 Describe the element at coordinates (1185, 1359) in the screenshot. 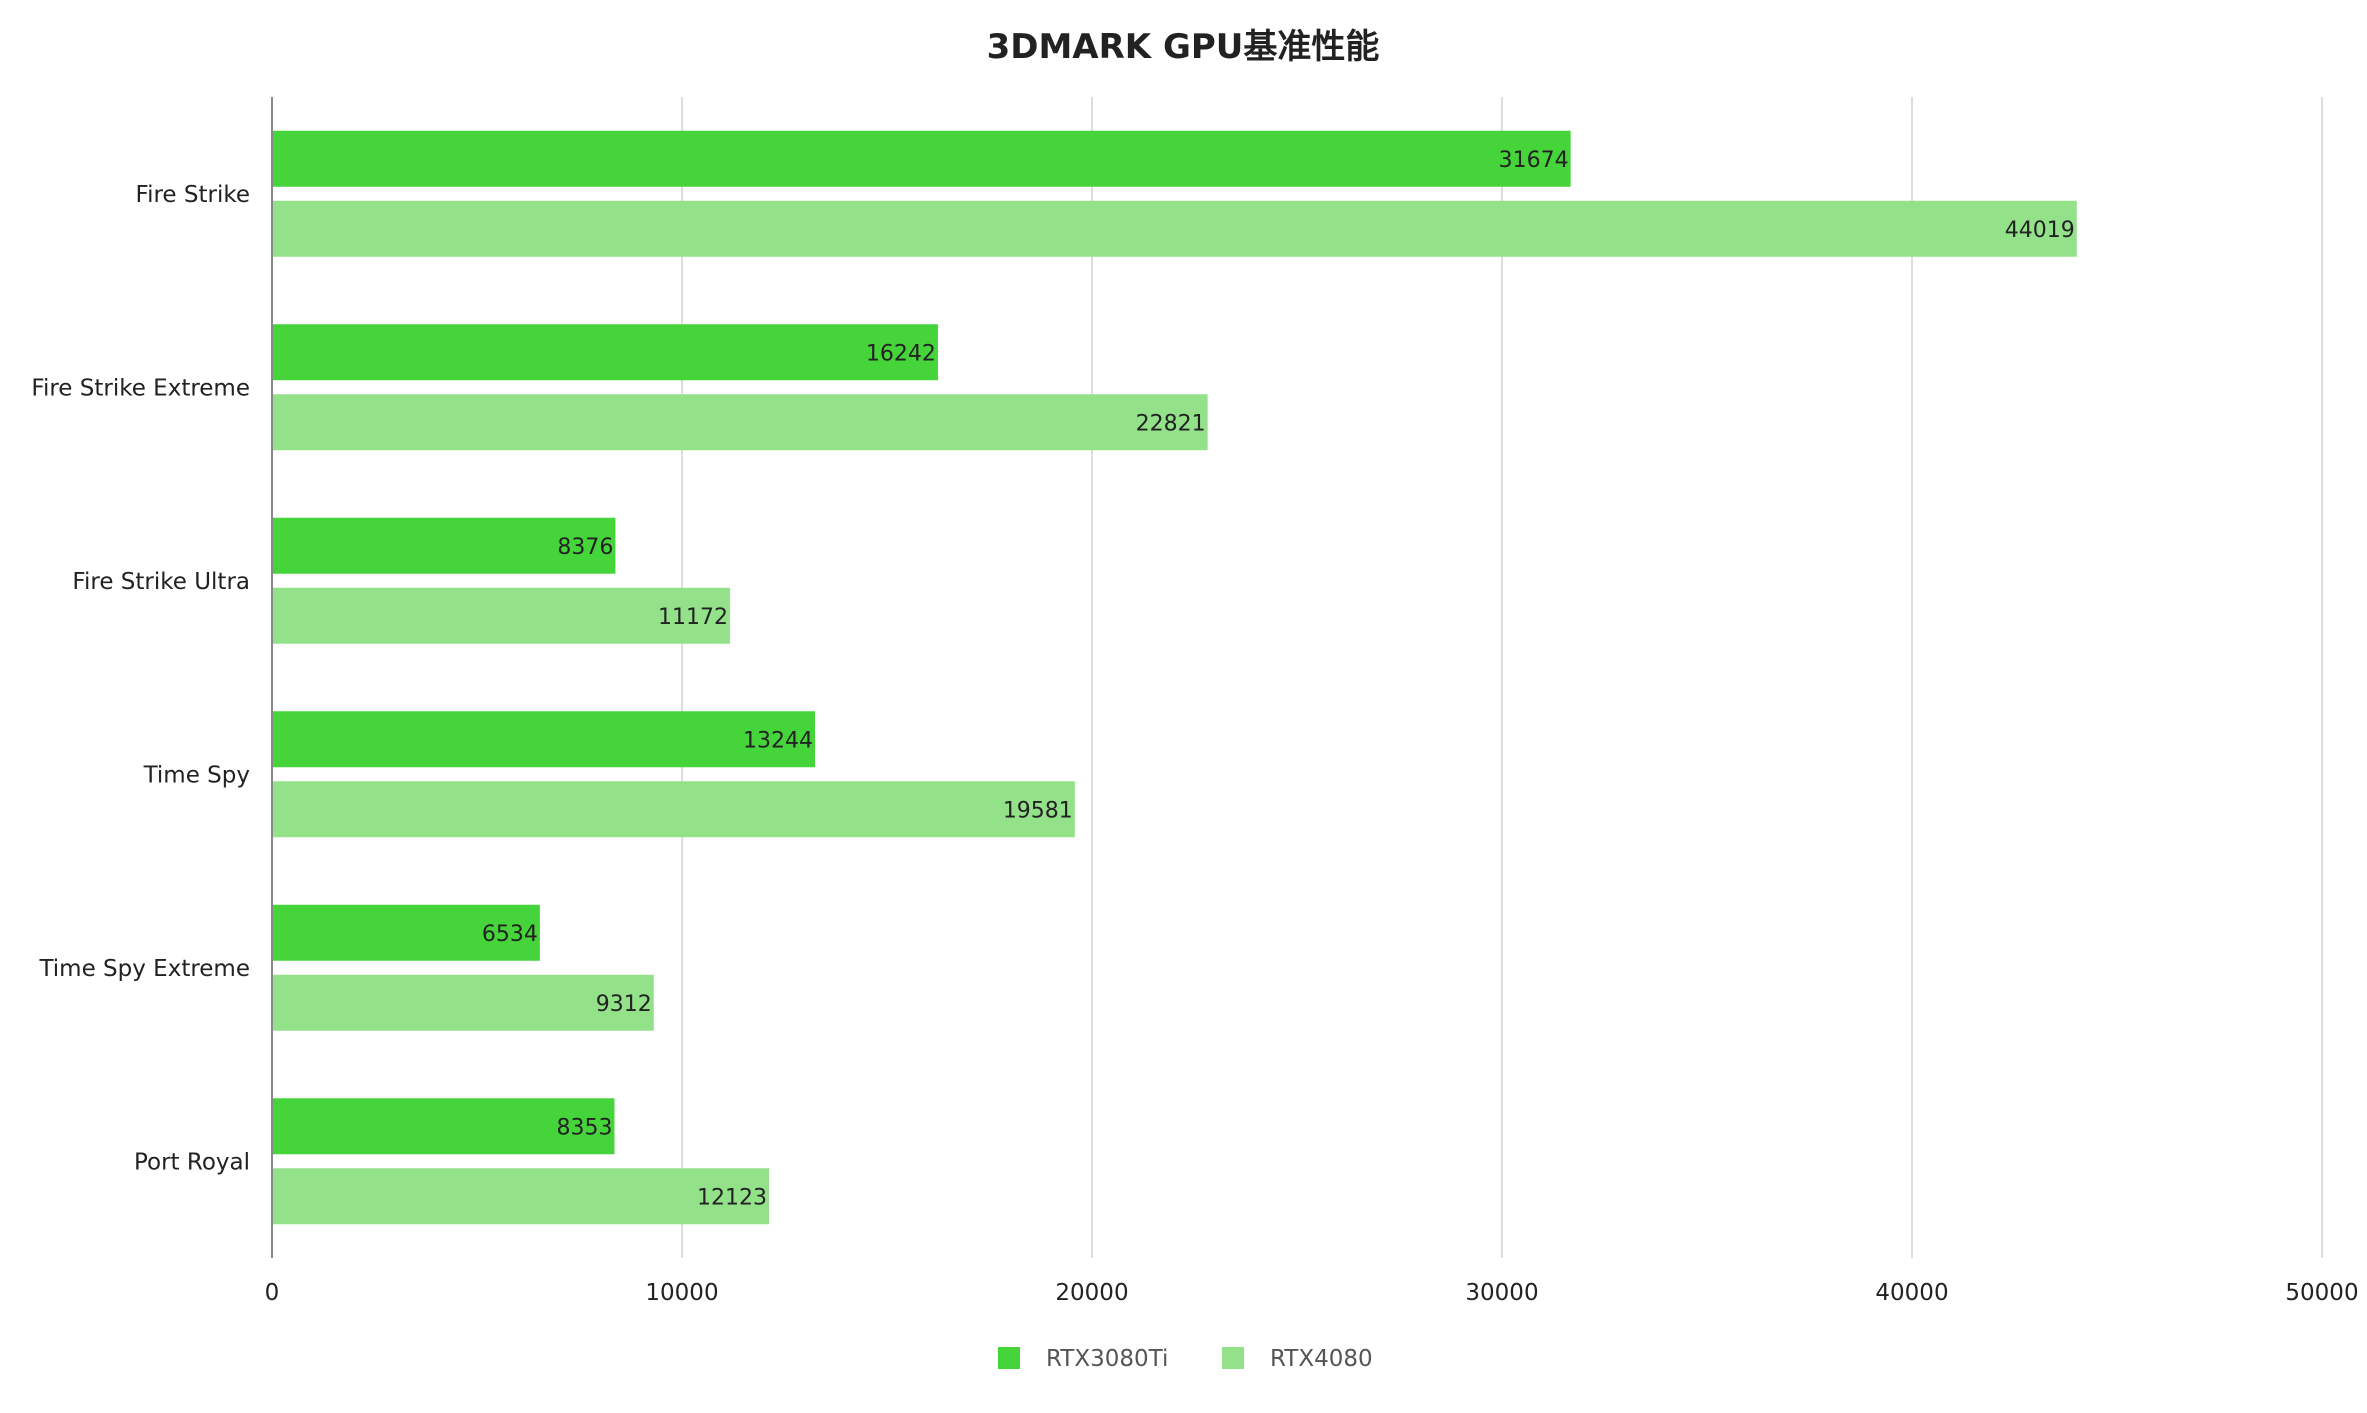

I see `legend: RTX3080Ti RTX4080` at that location.